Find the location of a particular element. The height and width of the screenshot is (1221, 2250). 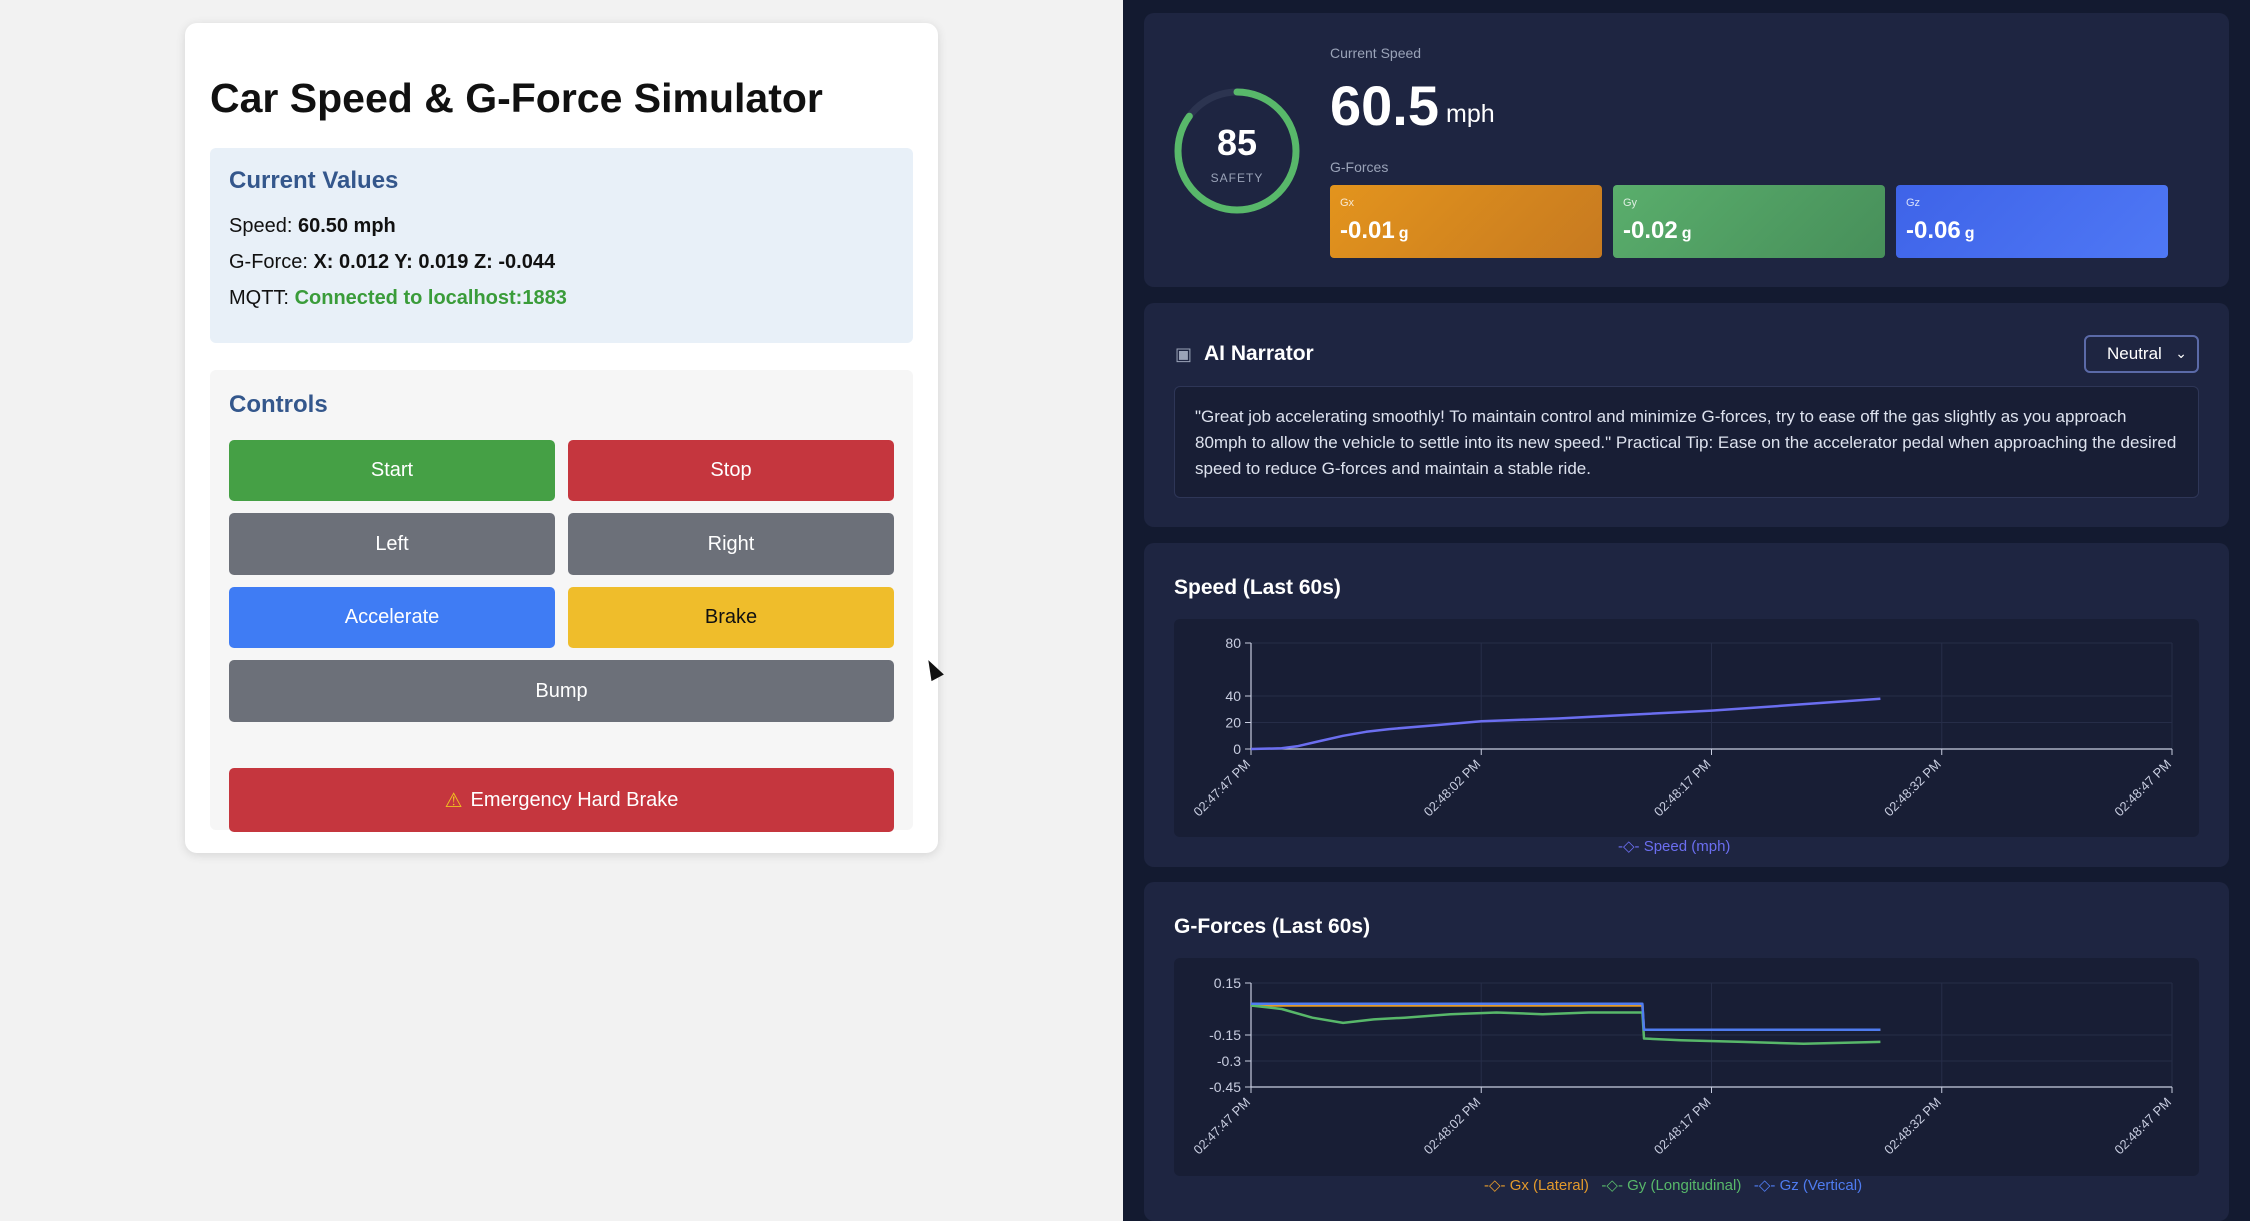

gx-card: Gx -0.01 g is located at coordinates (1466, 221).